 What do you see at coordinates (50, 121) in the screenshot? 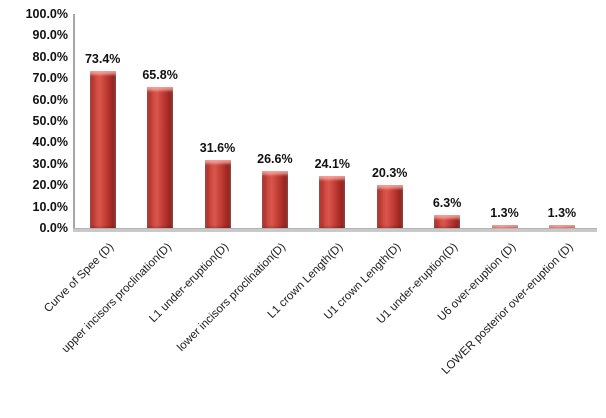
I see `y-axis-tick-label: 50.0%` at bounding box center [50, 121].